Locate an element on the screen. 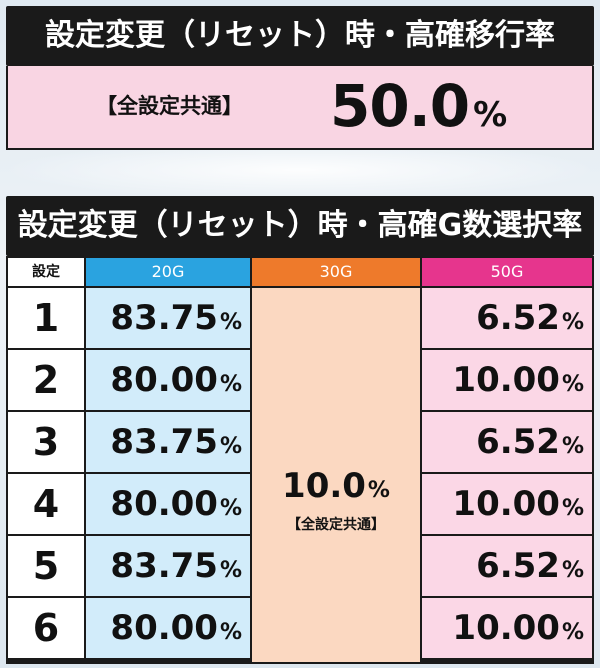  setting-cell: 5 is located at coordinates (46, 566).